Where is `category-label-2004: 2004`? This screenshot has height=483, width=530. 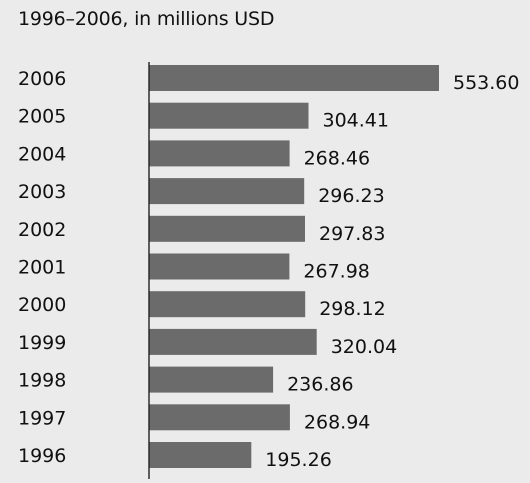 category-label-2004: 2004 is located at coordinates (42, 154).